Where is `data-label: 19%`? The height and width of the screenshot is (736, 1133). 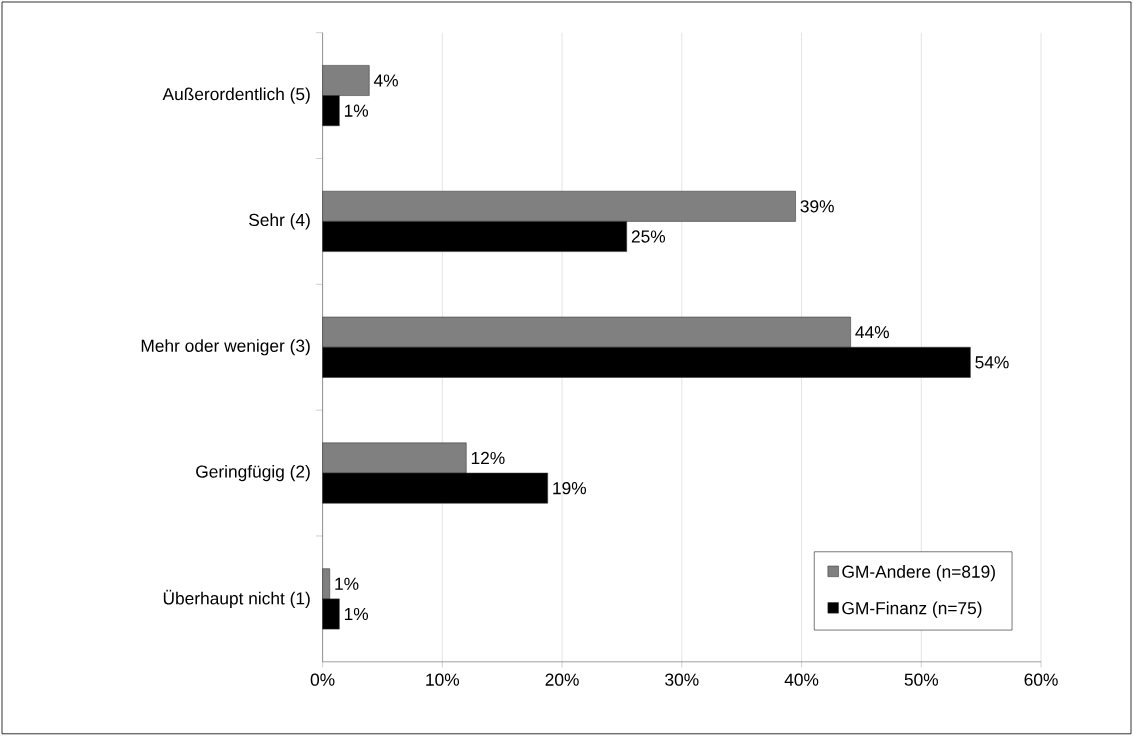
data-label: 19% is located at coordinates (570, 488).